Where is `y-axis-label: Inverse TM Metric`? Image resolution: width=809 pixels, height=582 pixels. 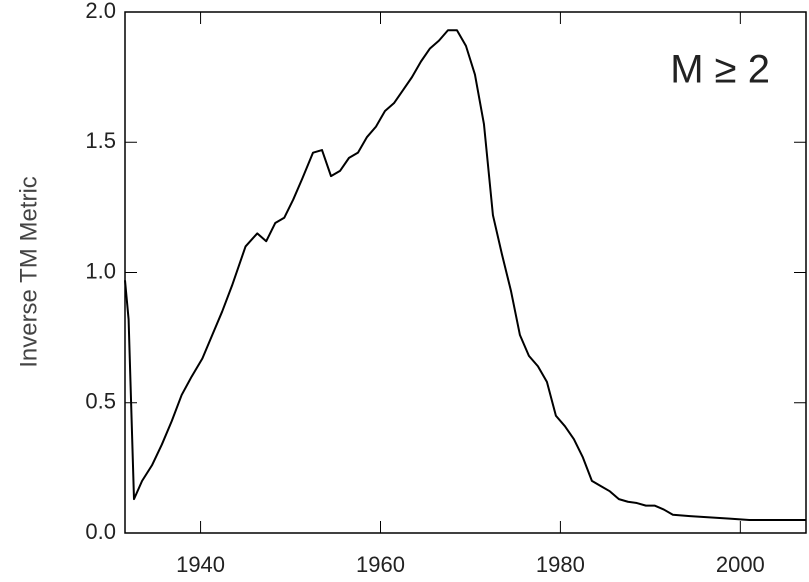 y-axis-label: Inverse TM Metric is located at coordinates (28, 272).